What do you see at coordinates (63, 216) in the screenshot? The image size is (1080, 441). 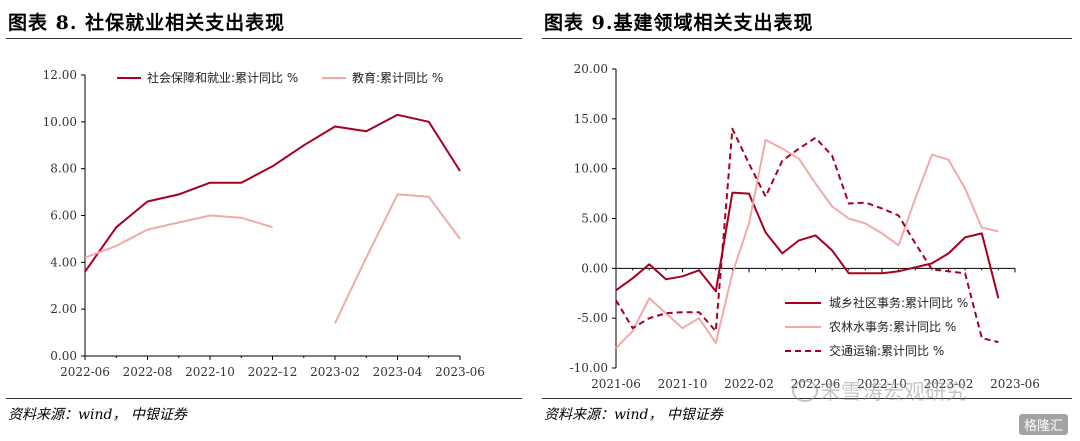 I see `y-tick-label: 6.00` at bounding box center [63, 216].